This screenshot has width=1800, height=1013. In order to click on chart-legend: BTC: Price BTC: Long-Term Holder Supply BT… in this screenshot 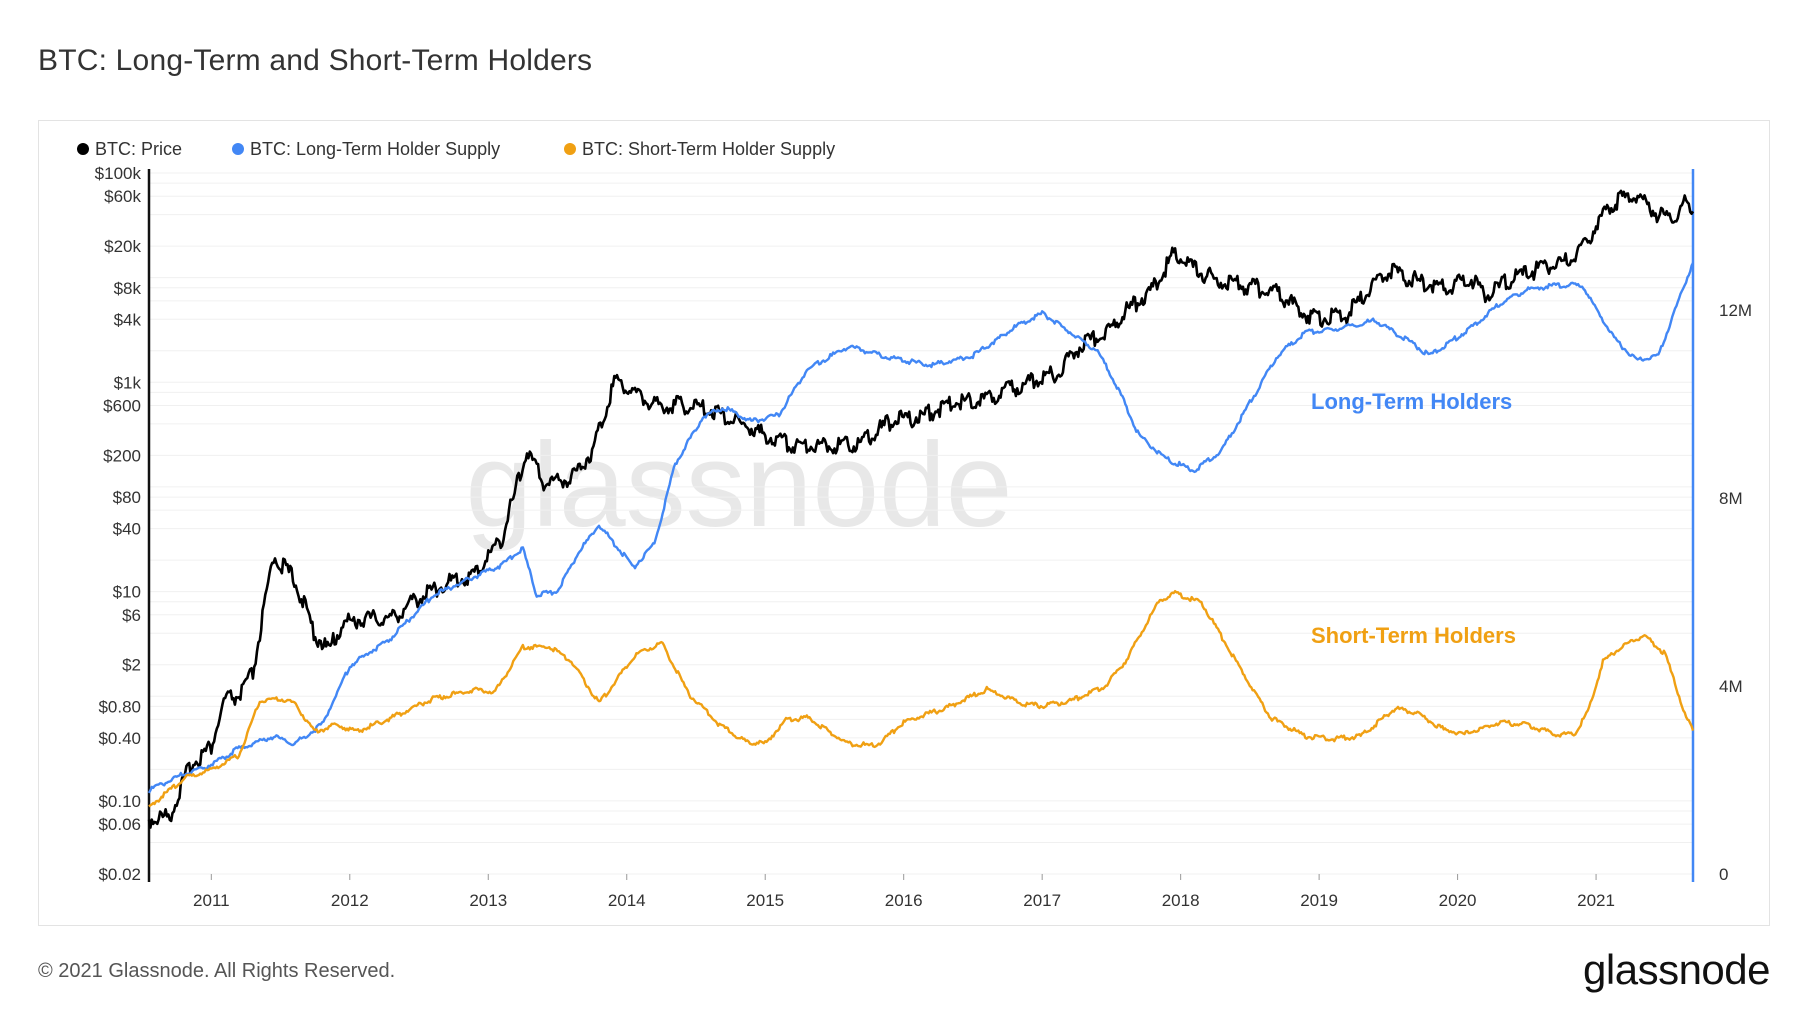, I will do `click(456, 149)`.